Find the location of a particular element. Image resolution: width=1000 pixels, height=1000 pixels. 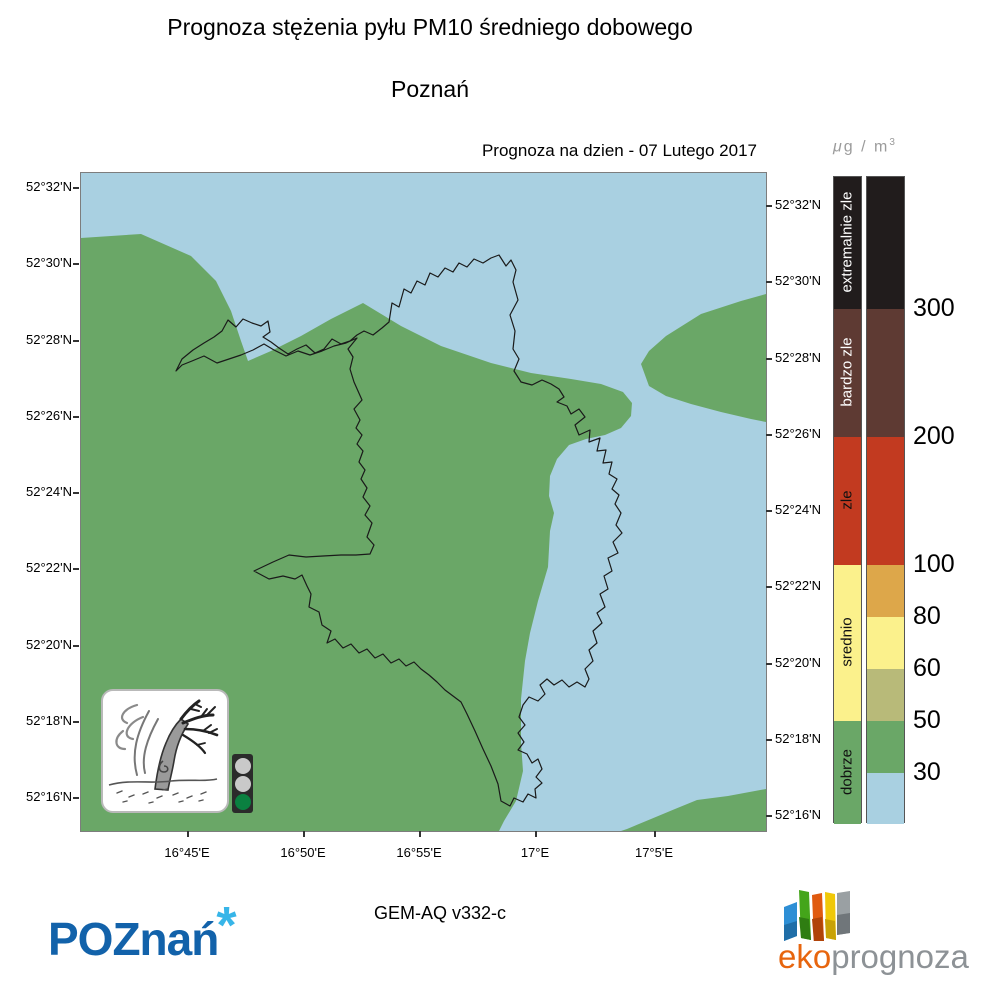

lat-label-right: 52°24'N is located at coordinates (798, 509).